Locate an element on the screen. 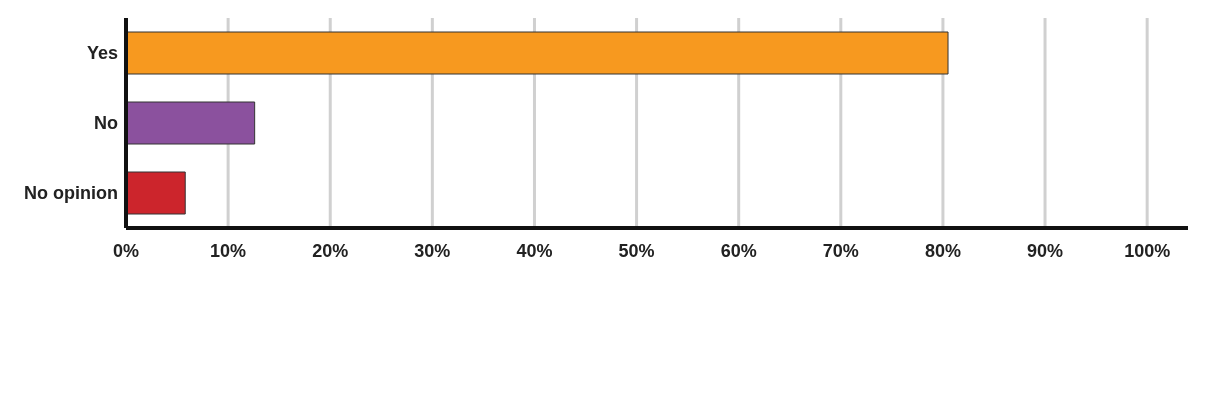 The height and width of the screenshot is (407, 1208). y-tick-label: Yes is located at coordinates (102, 53).